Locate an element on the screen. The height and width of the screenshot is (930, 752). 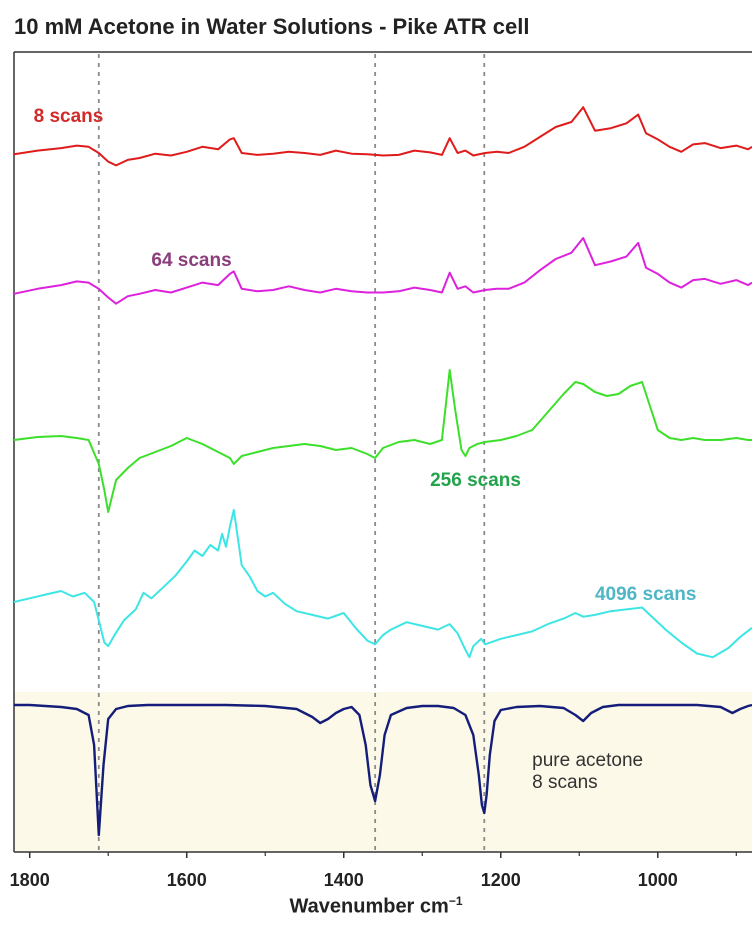
series-label-1: 64 scans is located at coordinates (191, 260).